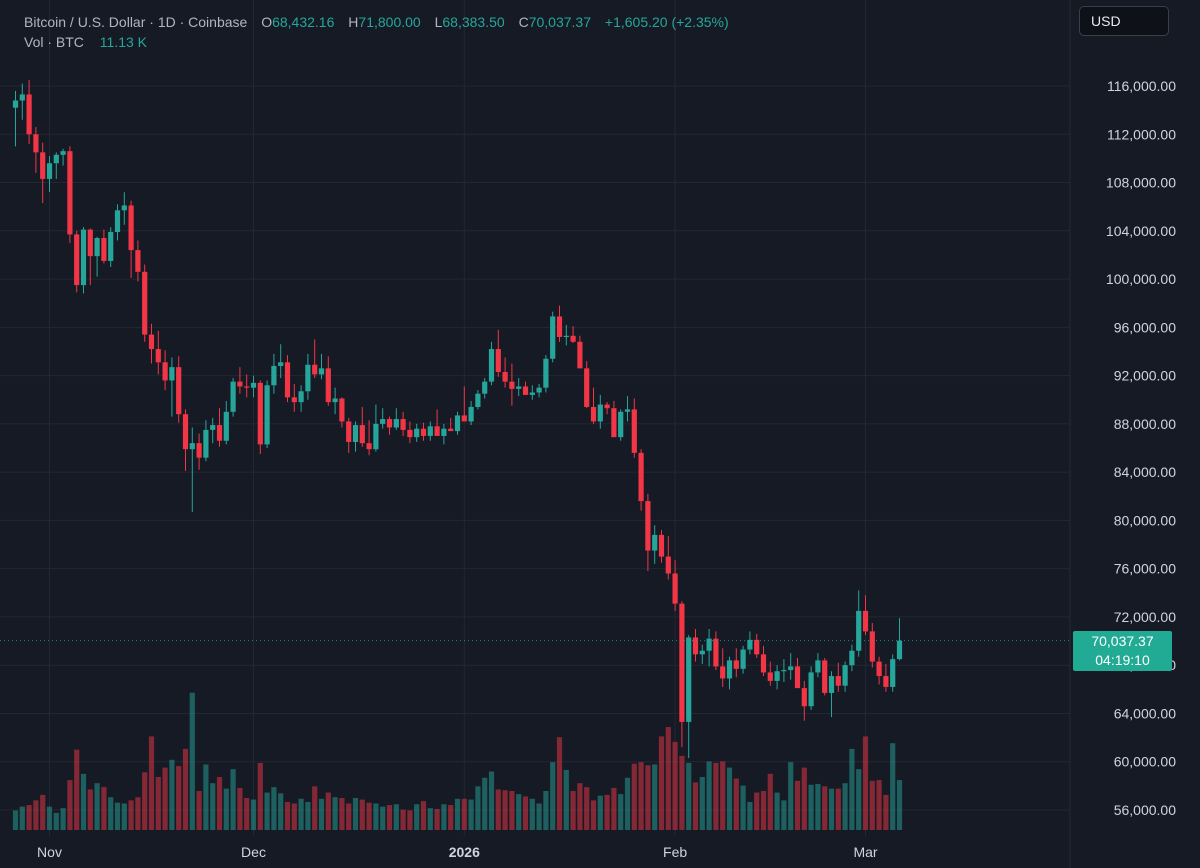 The width and height of the screenshot is (1200, 868). Describe the element at coordinates (1124, 21) in the screenshot. I see `currency-button: USD` at that location.